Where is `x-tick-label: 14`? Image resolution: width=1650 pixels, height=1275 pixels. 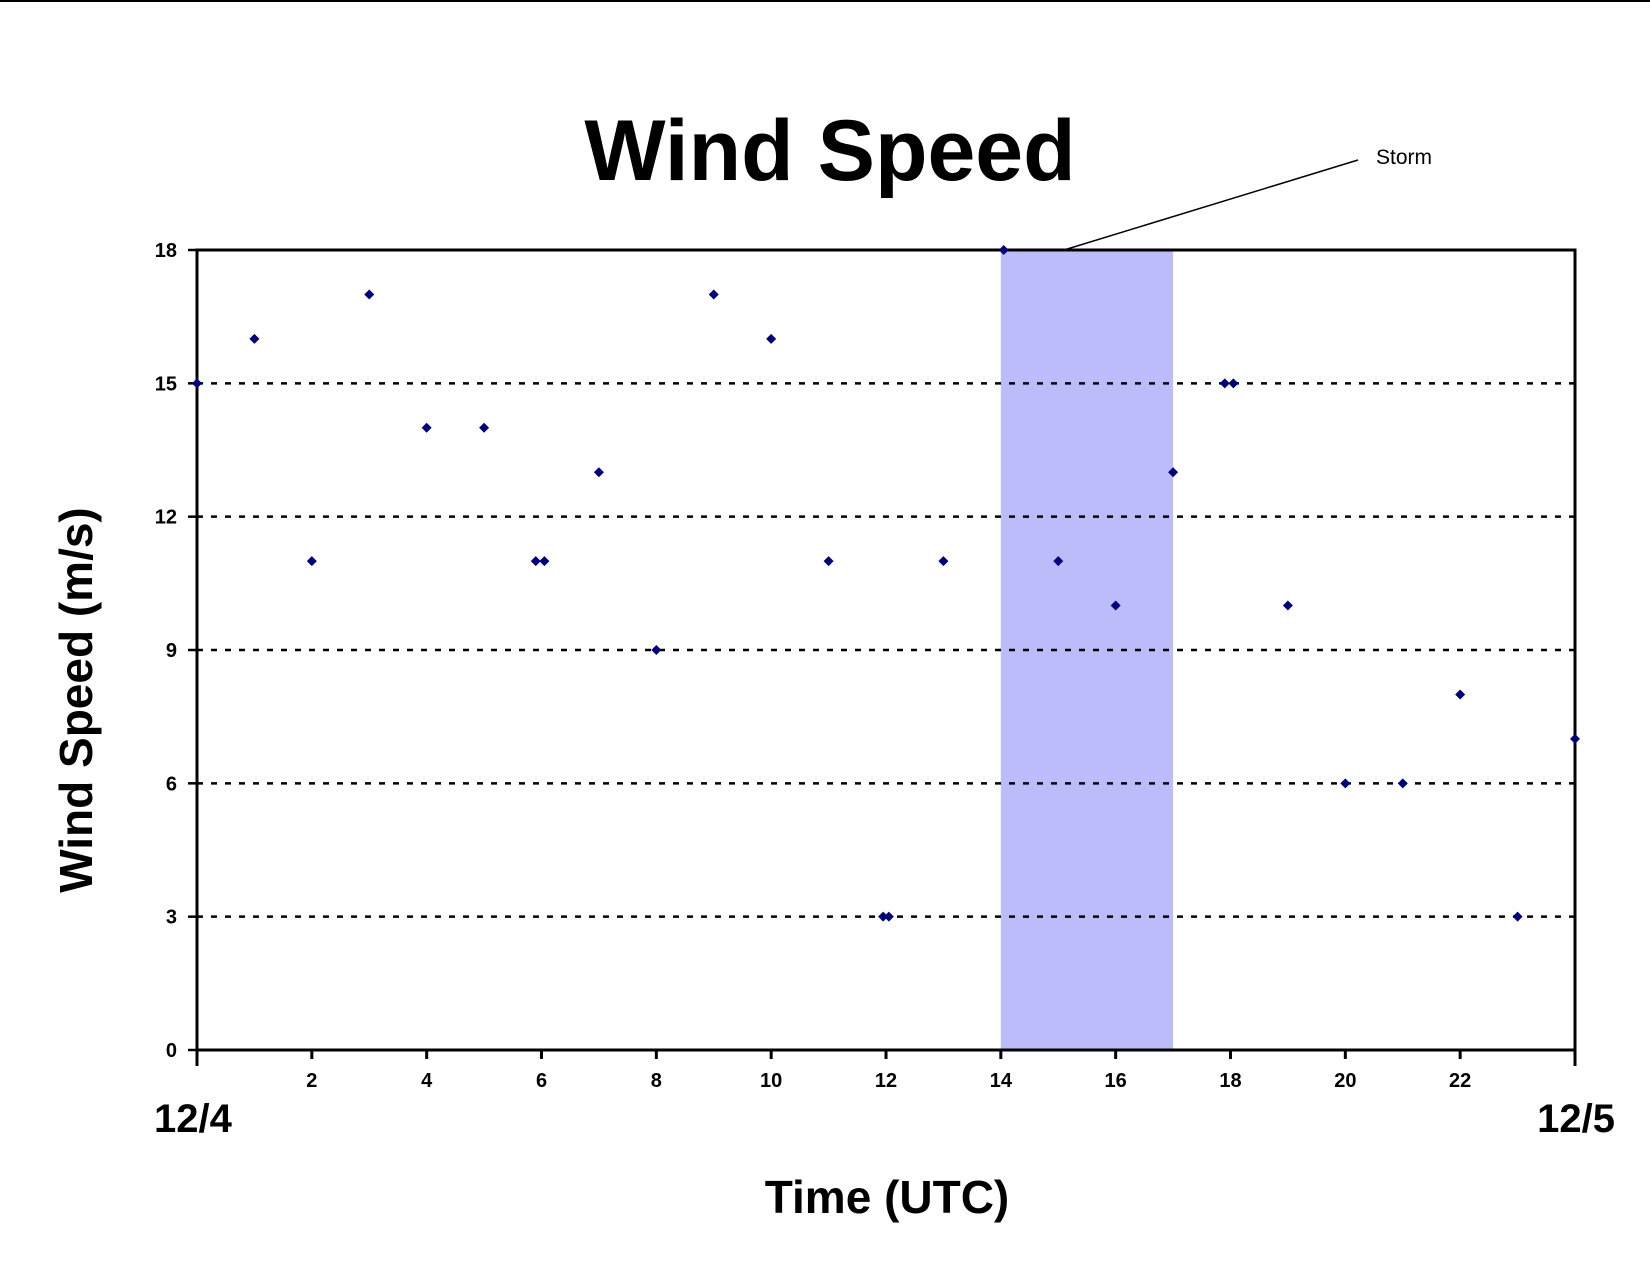
x-tick-label: 14 is located at coordinates (1001, 1081).